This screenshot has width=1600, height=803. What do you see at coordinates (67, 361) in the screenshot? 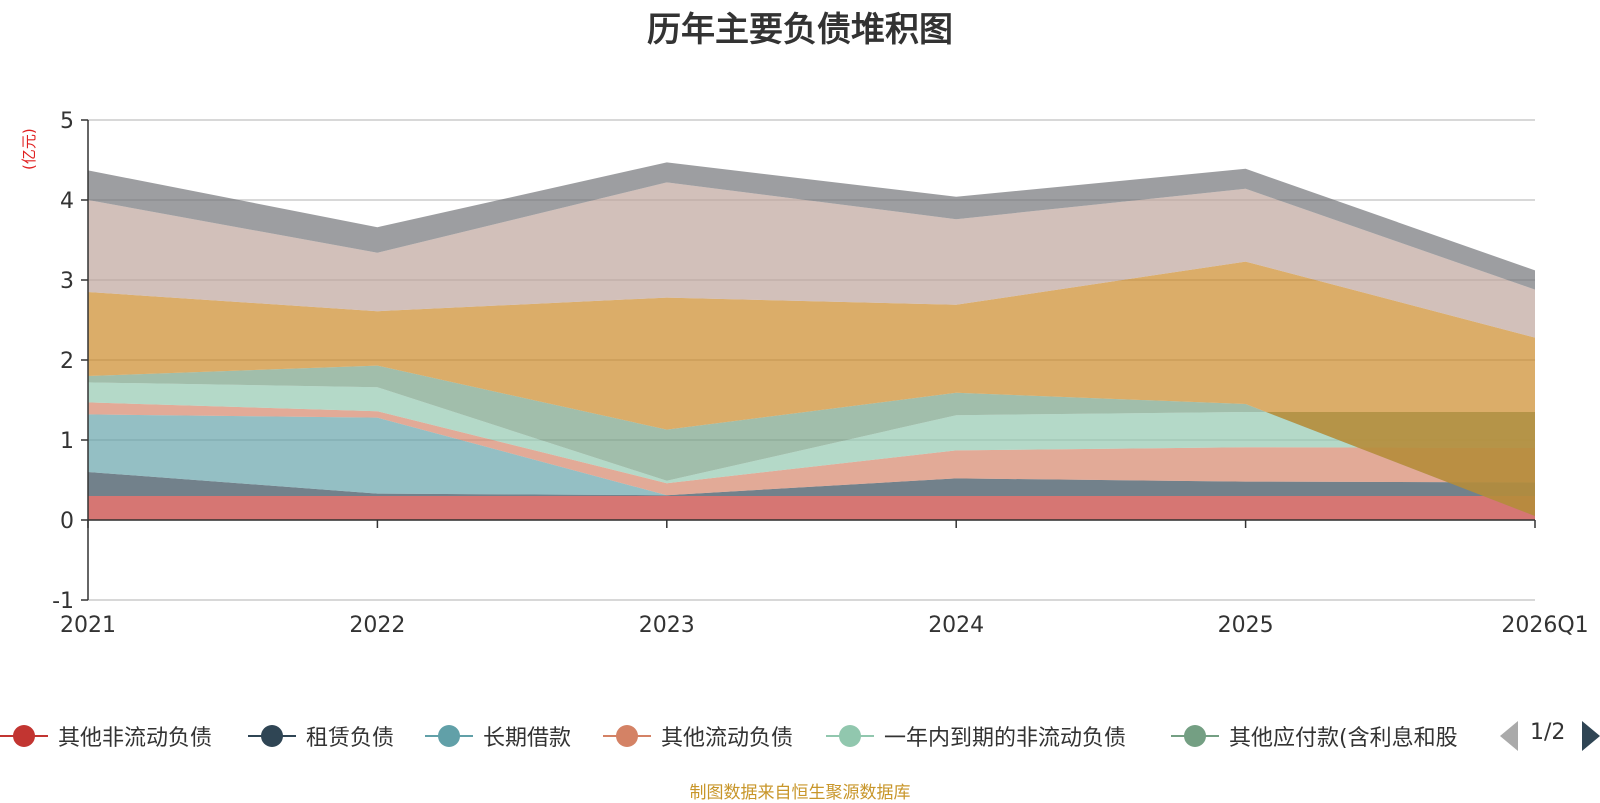
I see `y-tick-label: 2` at bounding box center [67, 361].